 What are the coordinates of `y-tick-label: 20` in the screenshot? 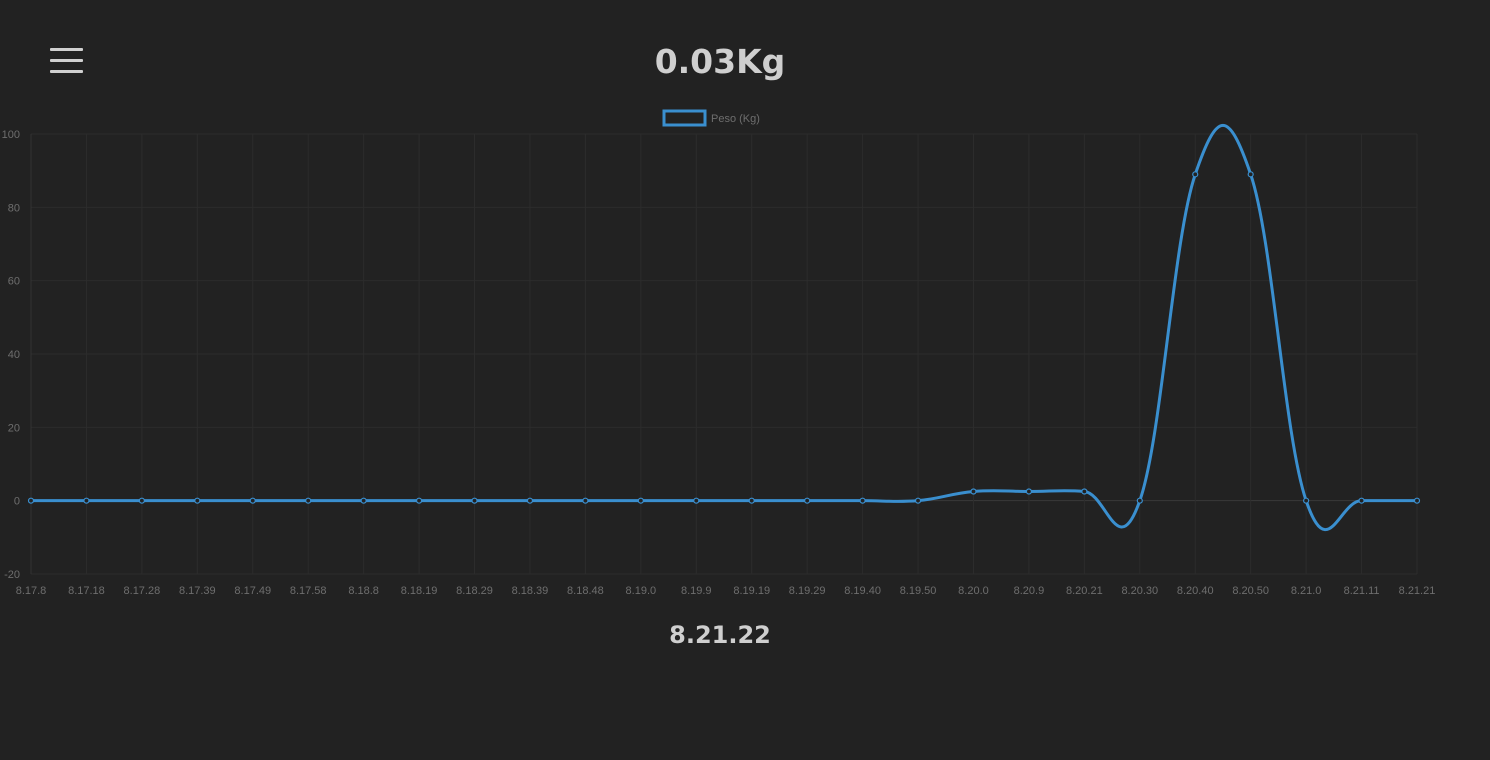 It's located at (14, 428).